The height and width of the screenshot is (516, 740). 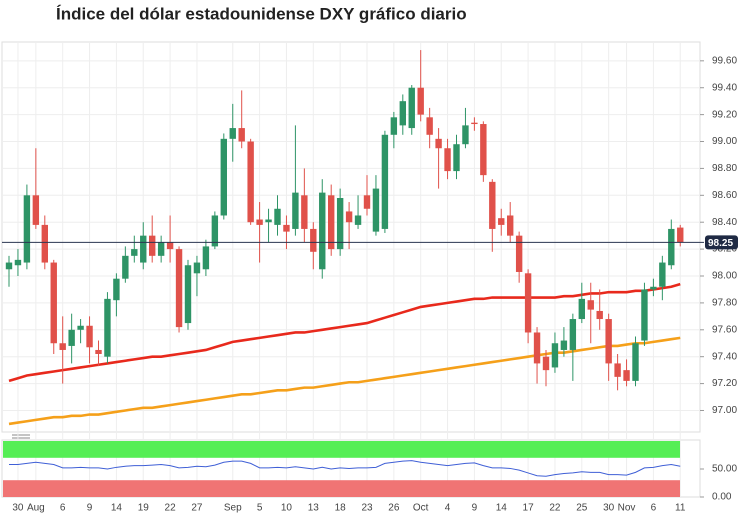 What do you see at coordinates (197, 508) in the screenshot?
I see `x-tick-label: 27` at bounding box center [197, 508].